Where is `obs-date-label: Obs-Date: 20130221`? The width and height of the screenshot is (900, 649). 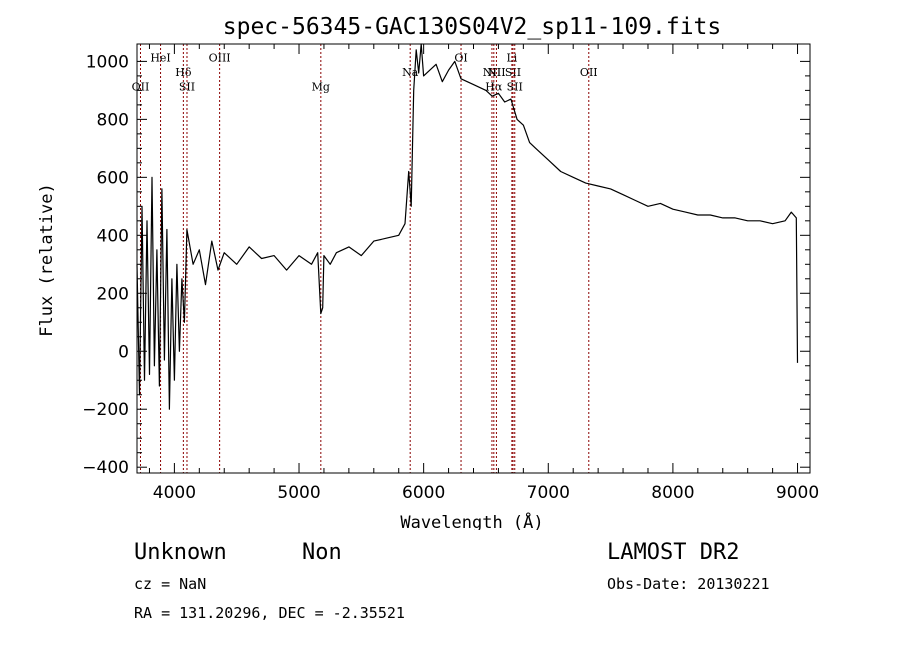
obs-date-label: Obs-Date: 20130221 is located at coordinates (688, 584).